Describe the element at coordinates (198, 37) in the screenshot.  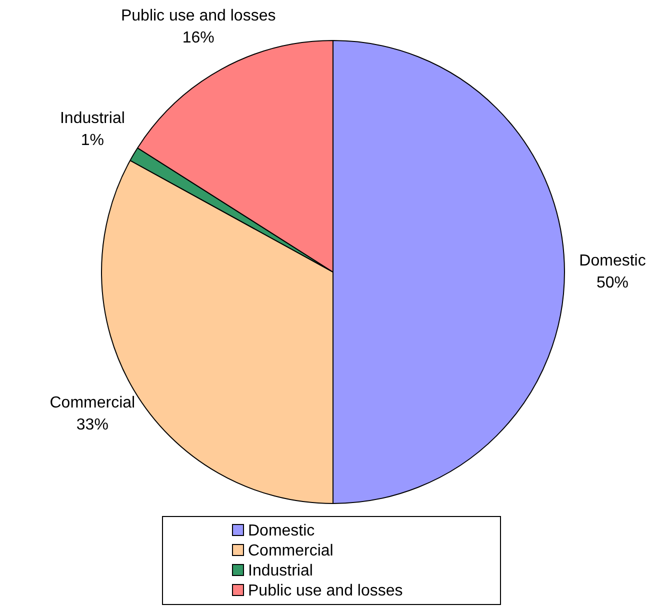
I see `data-label: 16%` at that location.